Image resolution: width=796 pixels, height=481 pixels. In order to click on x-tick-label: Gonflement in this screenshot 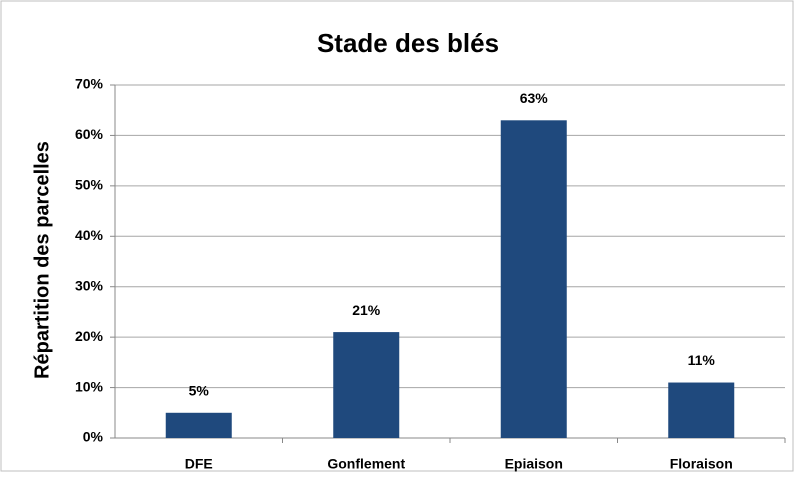, I will do `click(366, 464)`.